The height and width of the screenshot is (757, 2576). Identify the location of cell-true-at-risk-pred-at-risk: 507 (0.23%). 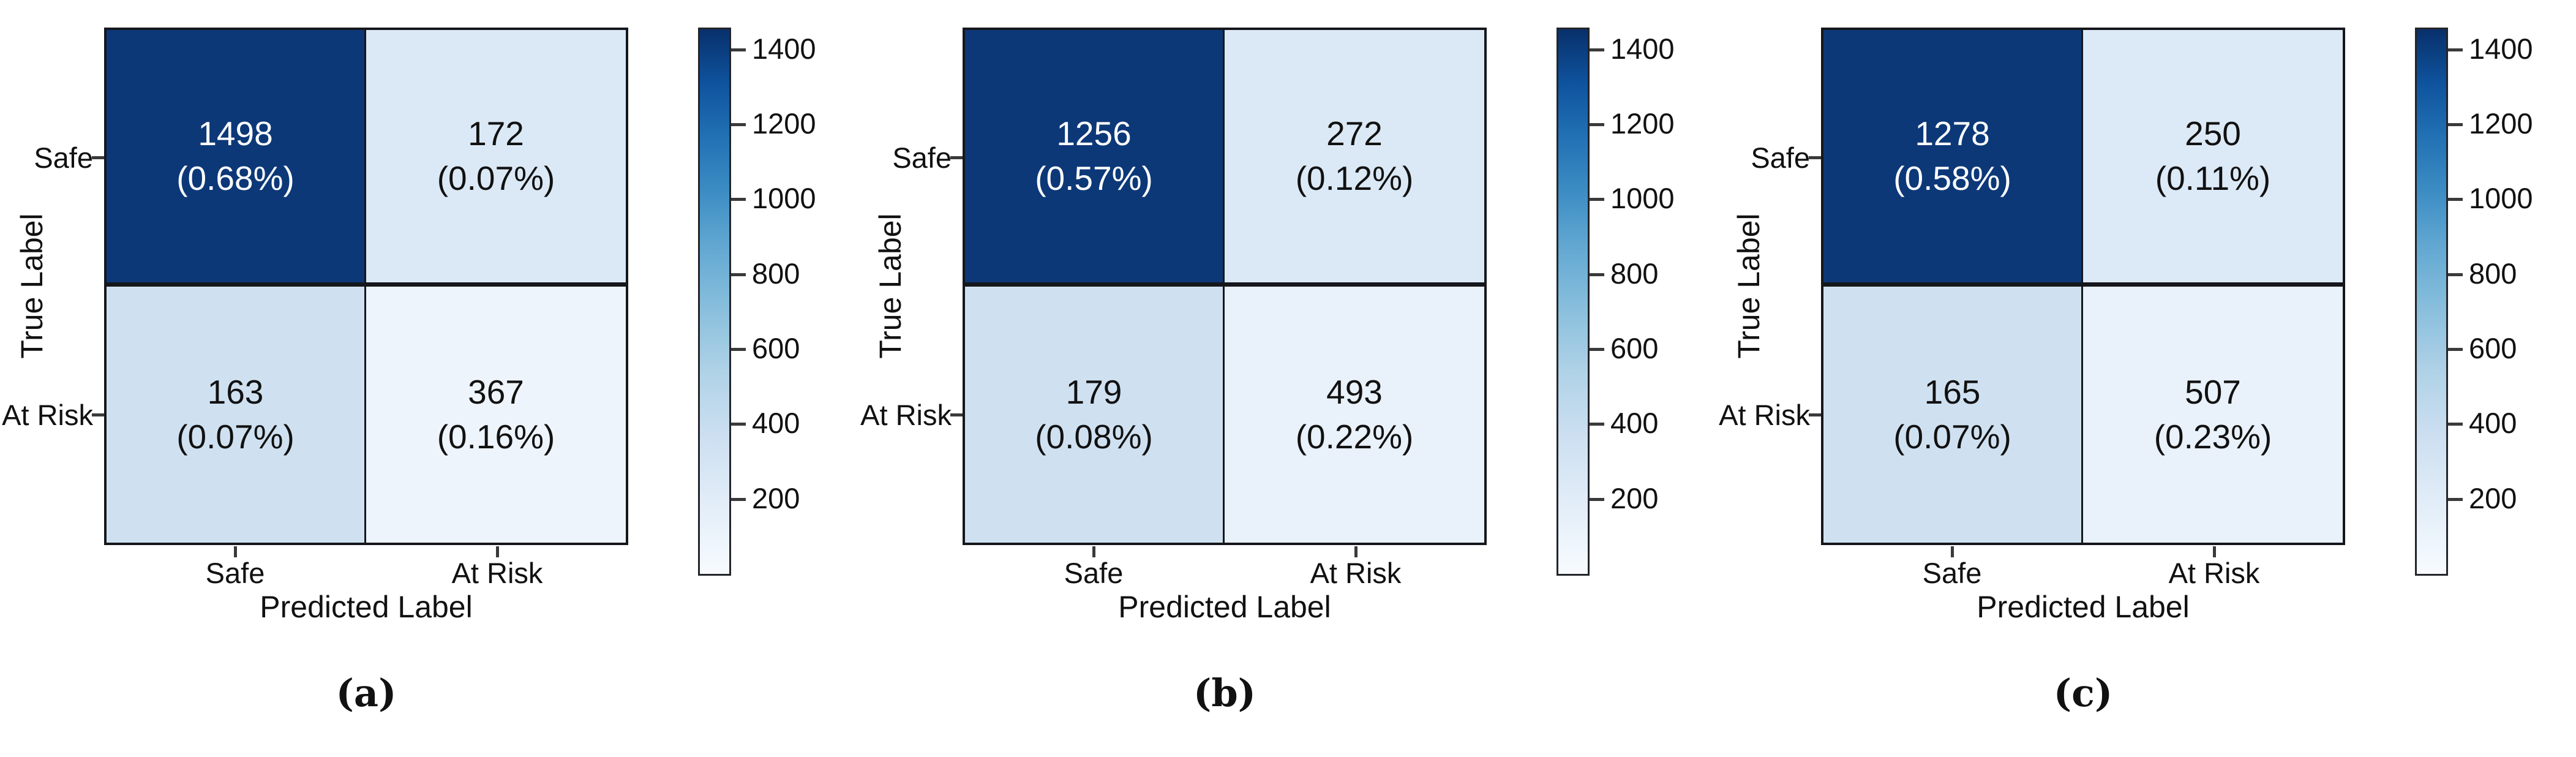
(2213, 414).